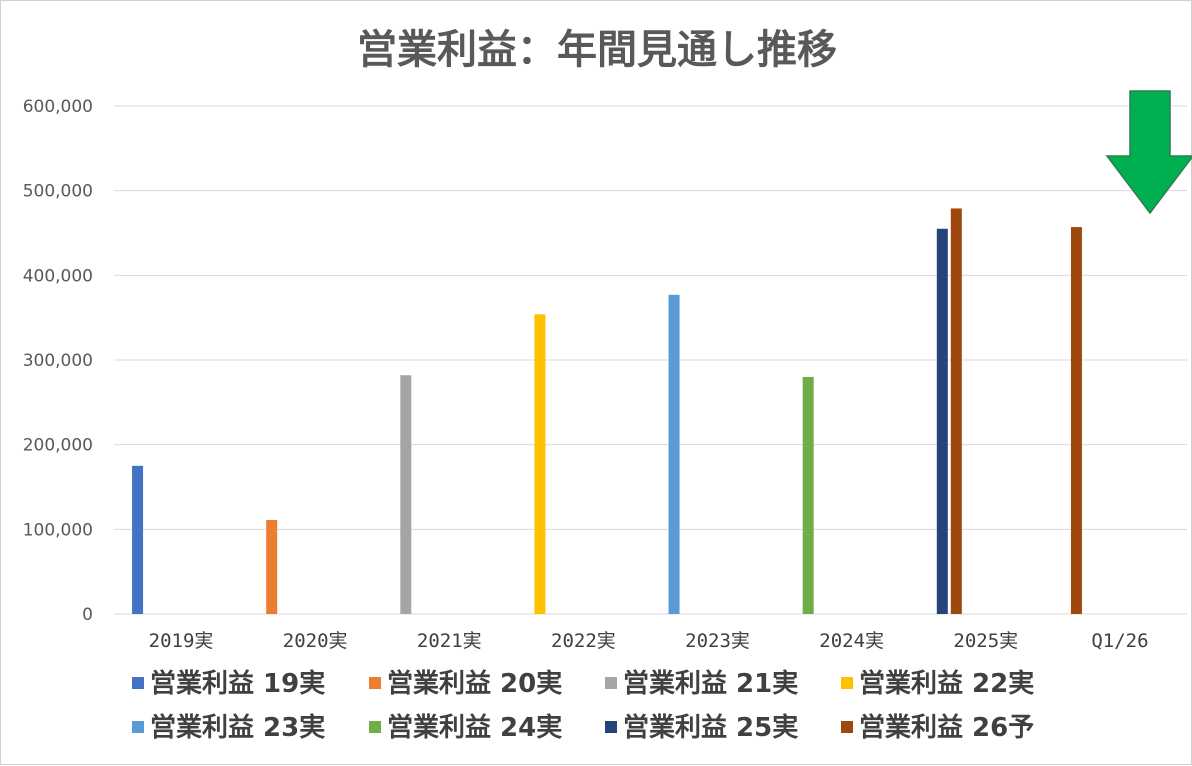 The image size is (1192, 766). I want to click on down-arrow-icon, so click(1148, 152).